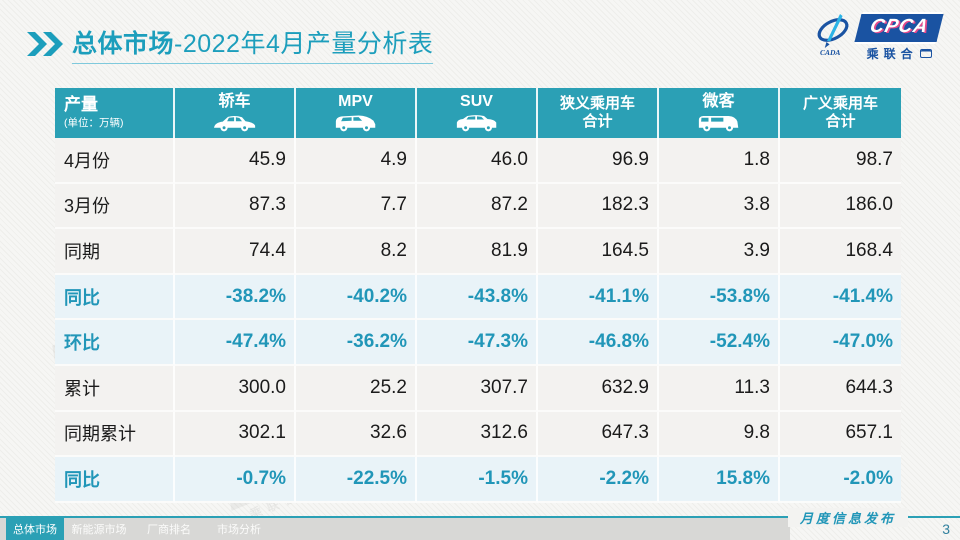 This screenshot has width=960, height=540. Describe the element at coordinates (597, 103) in the screenshot. I see `column-label: 狭义乘用车` at that location.